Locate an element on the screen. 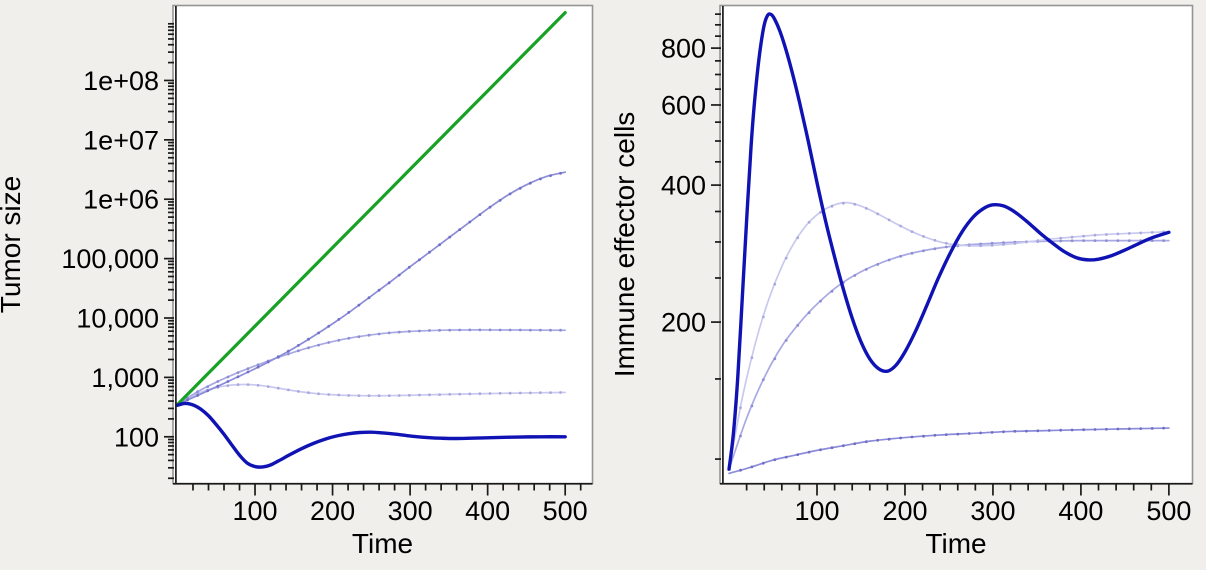 The width and height of the screenshot is (1206, 570). series-immune-weak-periwinkle is located at coordinates (949, 451).